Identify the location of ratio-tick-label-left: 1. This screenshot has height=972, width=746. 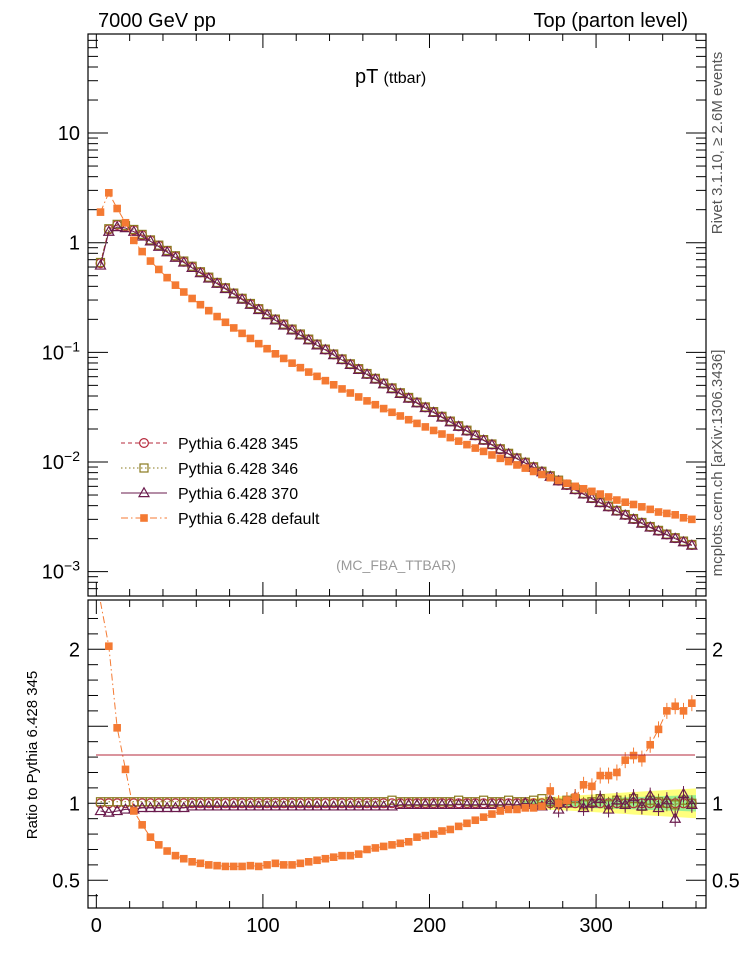
(74, 804).